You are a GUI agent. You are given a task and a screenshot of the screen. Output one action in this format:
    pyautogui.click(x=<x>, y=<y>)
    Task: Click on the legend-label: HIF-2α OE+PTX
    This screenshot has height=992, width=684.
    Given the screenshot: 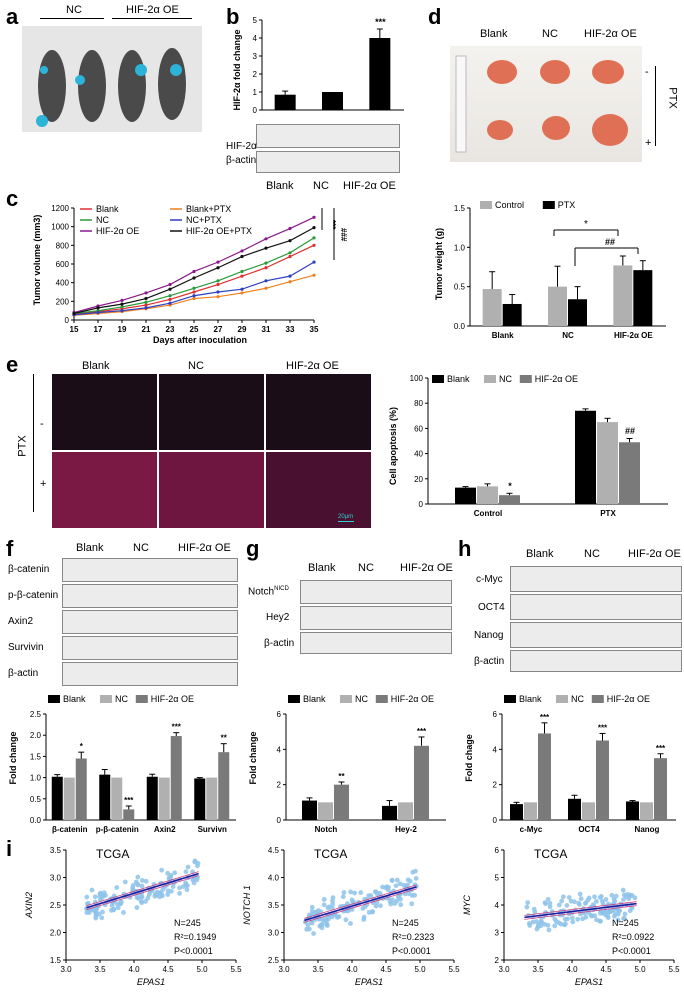 What is the action you would take?
    pyautogui.click(x=219, y=231)
    